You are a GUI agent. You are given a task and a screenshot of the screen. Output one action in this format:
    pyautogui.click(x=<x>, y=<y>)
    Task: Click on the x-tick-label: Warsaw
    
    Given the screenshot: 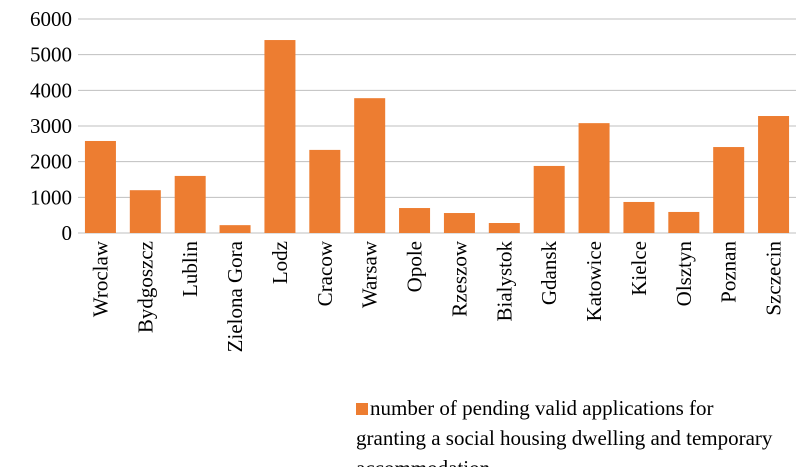 What is the action you would take?
    pyautogui.click(x=370, y=274)
    